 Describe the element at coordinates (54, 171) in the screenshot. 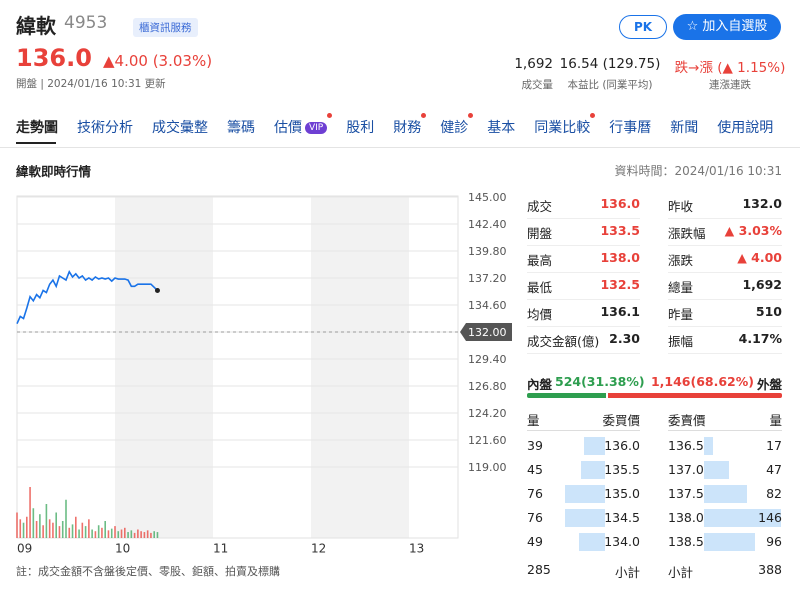

I see `section-title: 緯軟即時行情` at that location.